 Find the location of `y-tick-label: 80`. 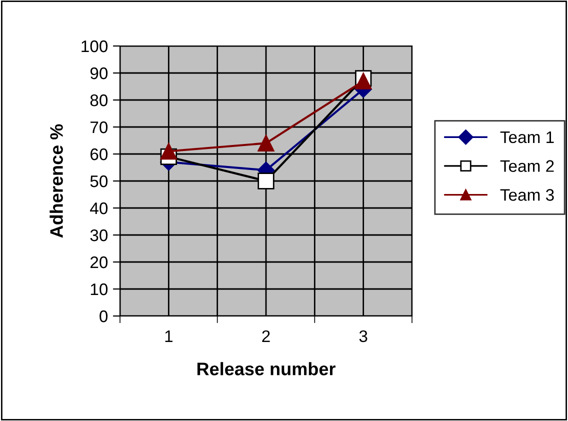

y-tick-label: 80 is located at coordinates (99, 100).